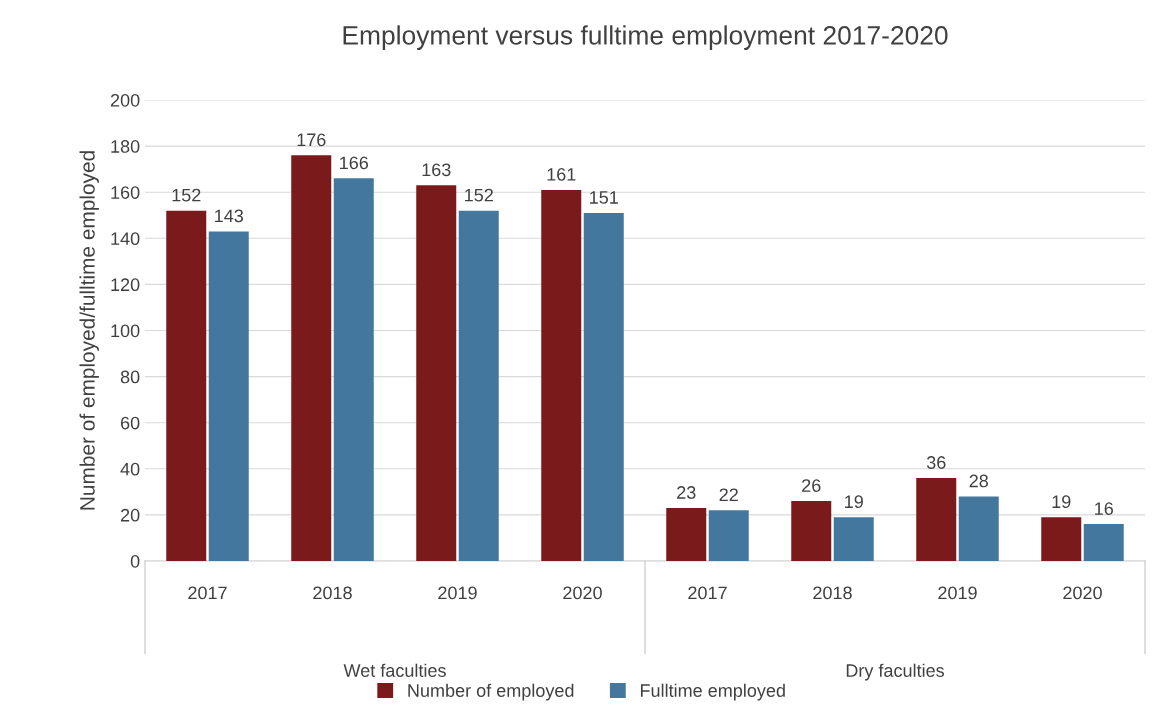  What do you see at coordinates (125, 100) in the screenshot?
I see `y-tick-label: 200` at bounding box center [125, 100].